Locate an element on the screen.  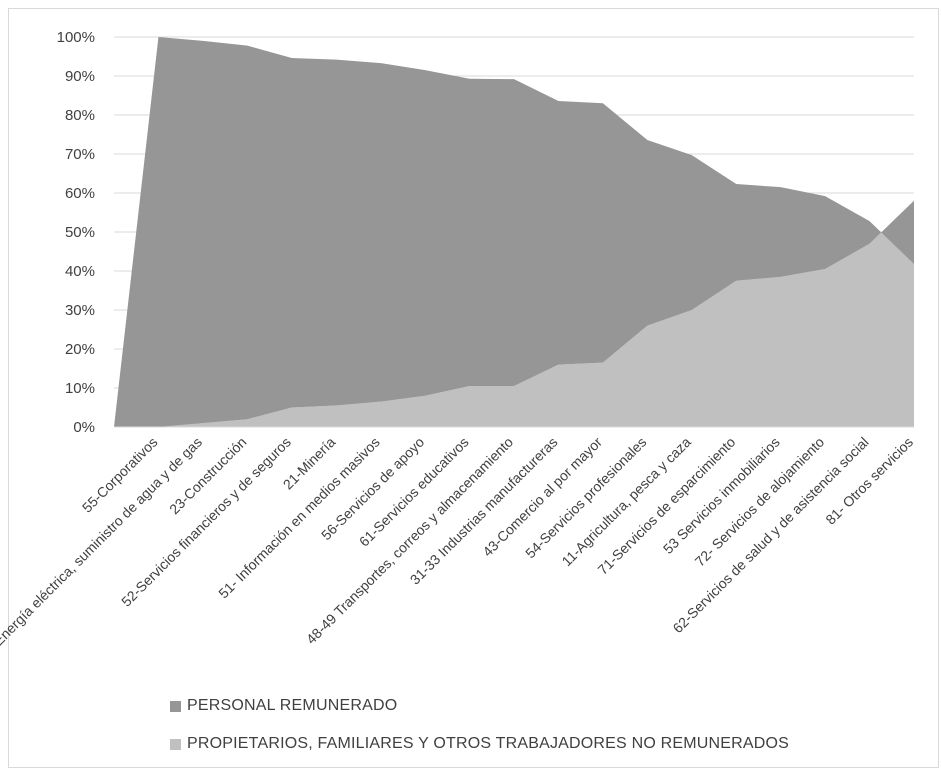
x-tick-label: 51- Información en medios masivos is located at coordinates (299, 518).